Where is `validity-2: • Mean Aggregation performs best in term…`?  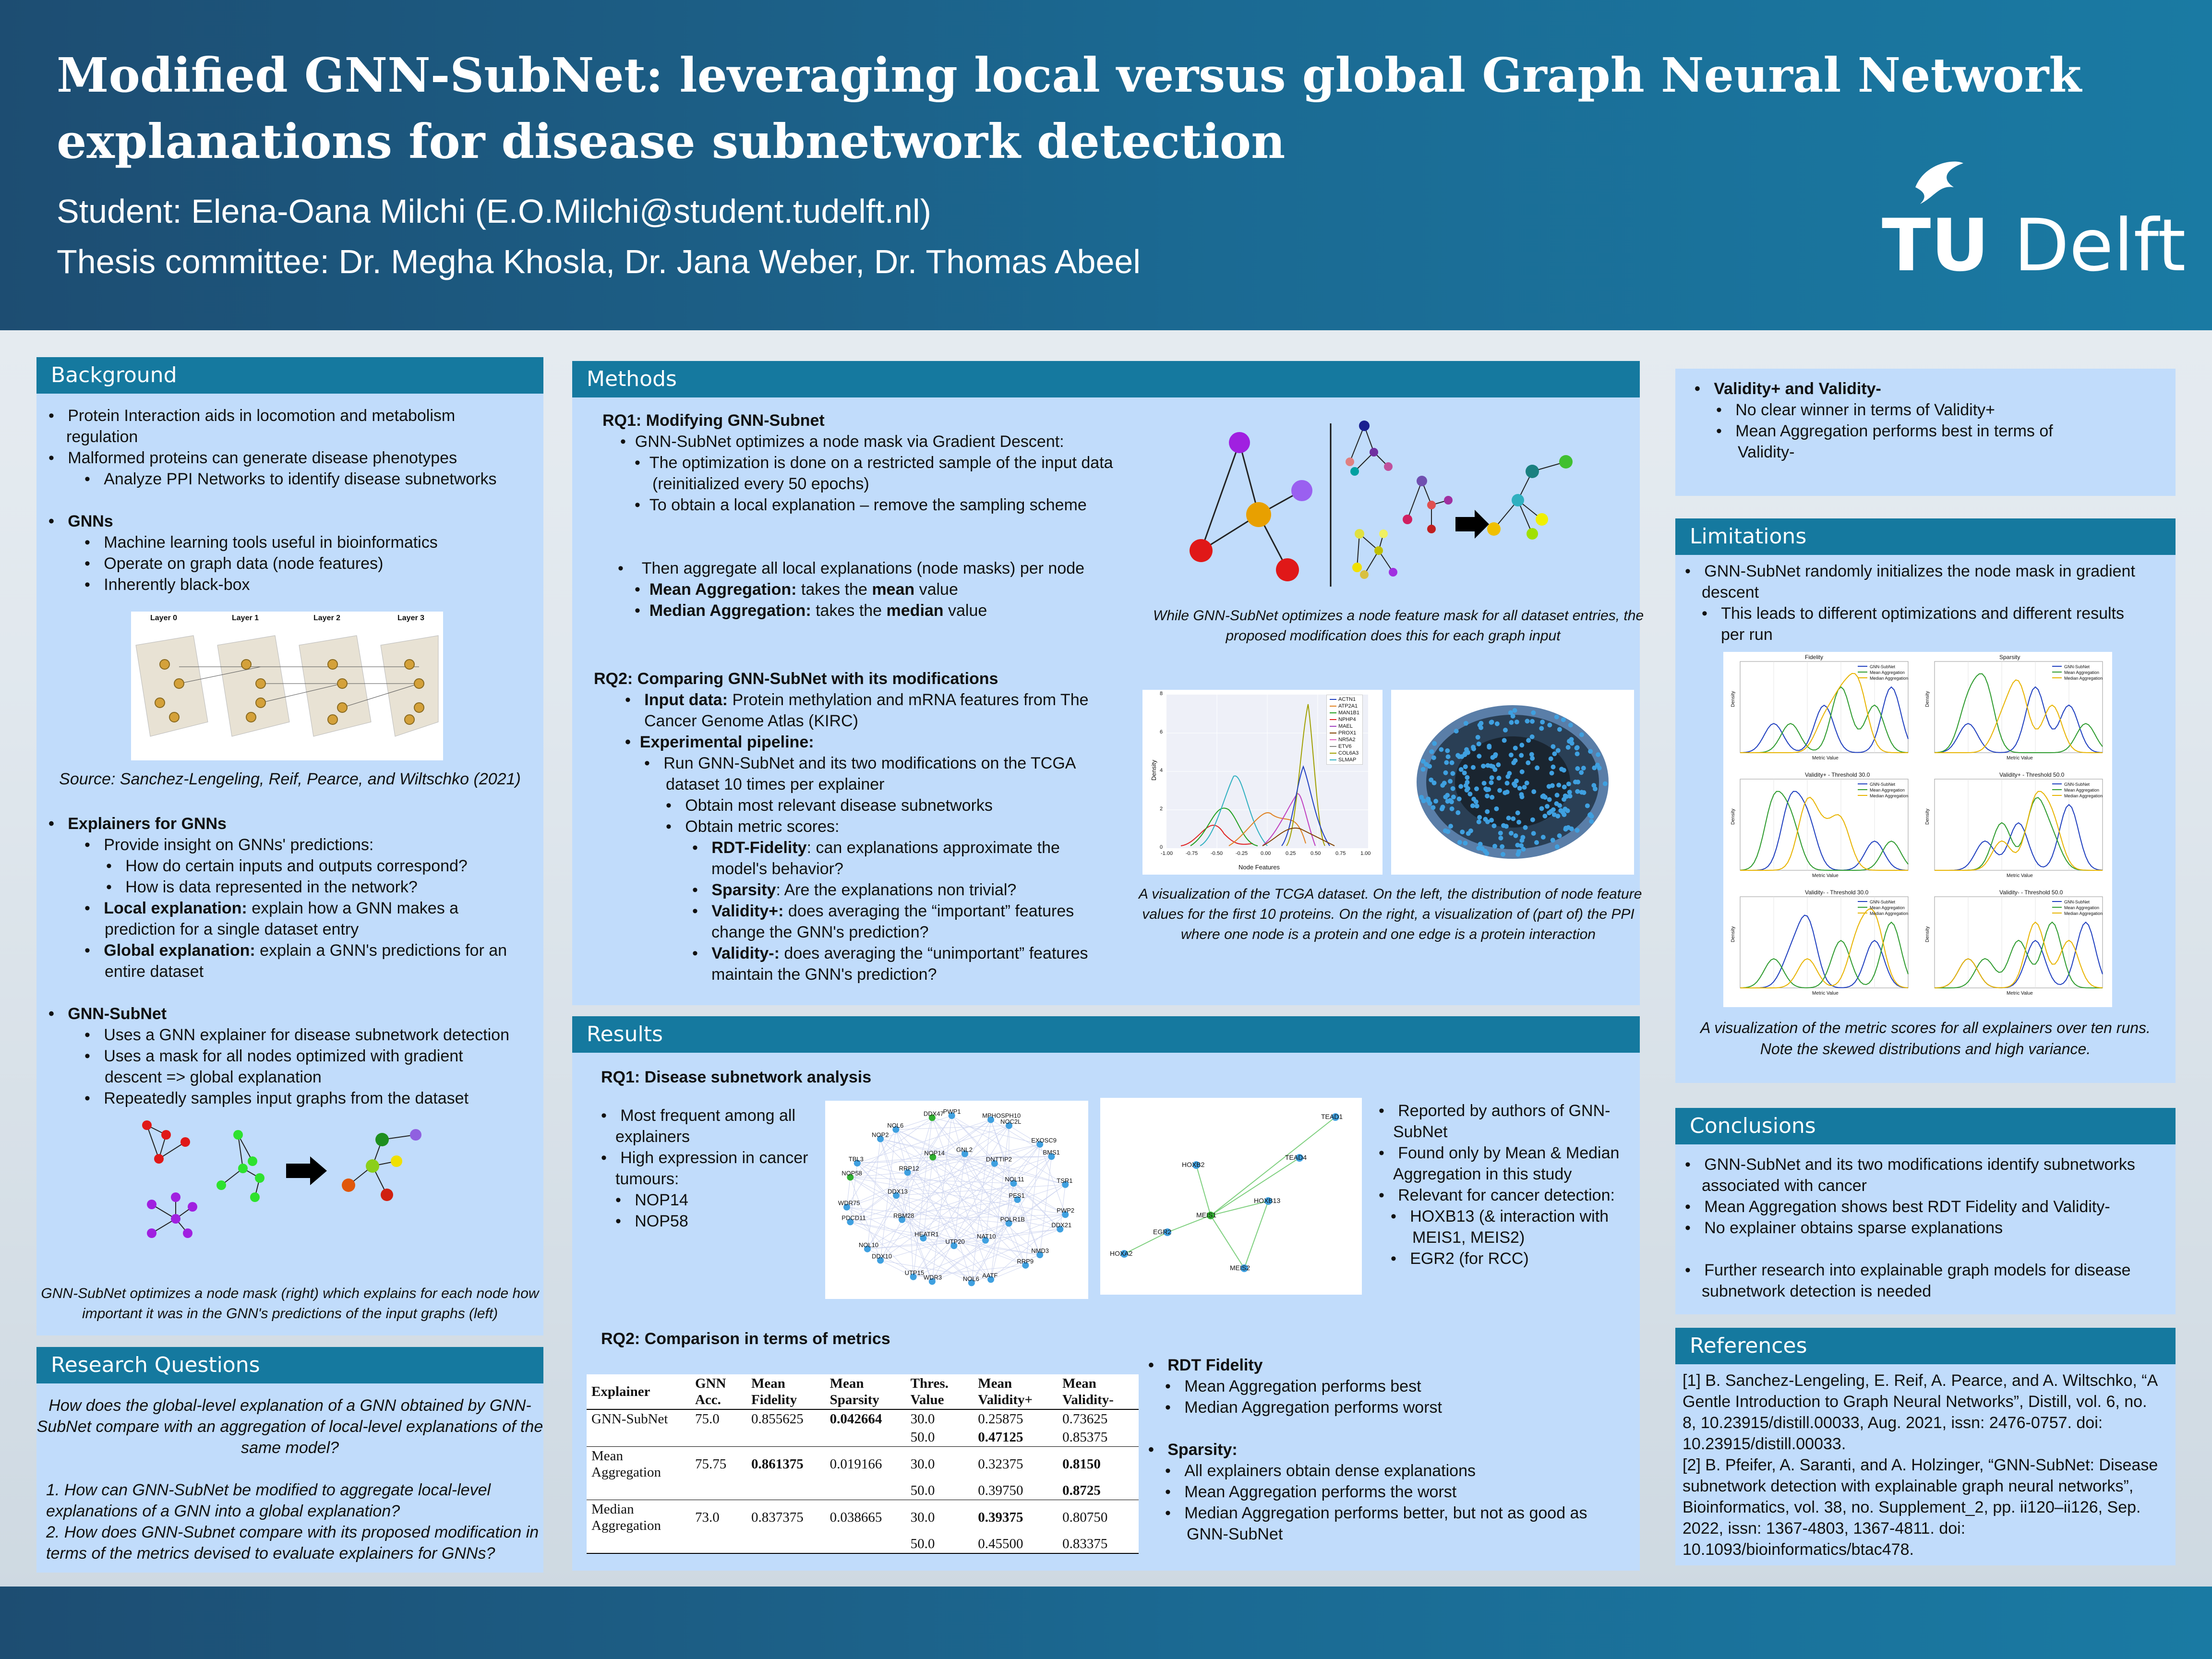 validity-2: • Mean Aggregation performs best in term… is located at coordinates (1885, 431).